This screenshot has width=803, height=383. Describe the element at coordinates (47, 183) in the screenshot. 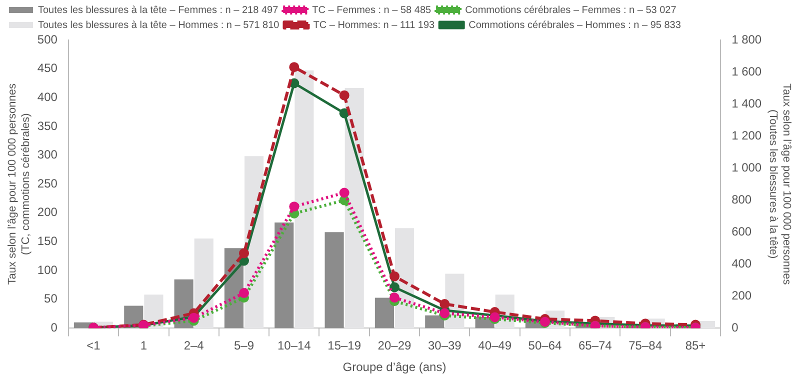

I see `y-tick-label: 250` at that location.